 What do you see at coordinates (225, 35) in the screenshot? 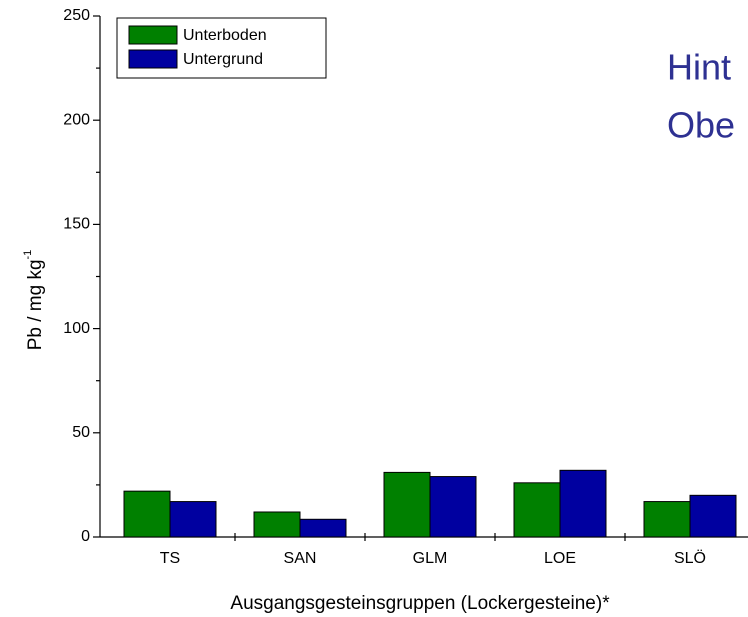
I see `legend-label: Unterboden` at bounding box center [225, 35].